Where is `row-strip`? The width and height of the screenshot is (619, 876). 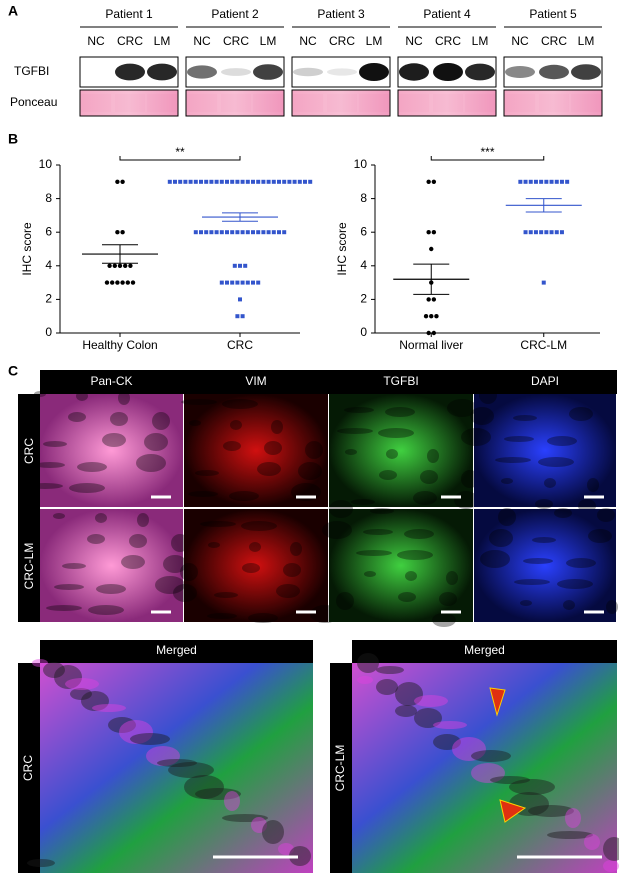 row-strip is located at coordinates (29, 508).